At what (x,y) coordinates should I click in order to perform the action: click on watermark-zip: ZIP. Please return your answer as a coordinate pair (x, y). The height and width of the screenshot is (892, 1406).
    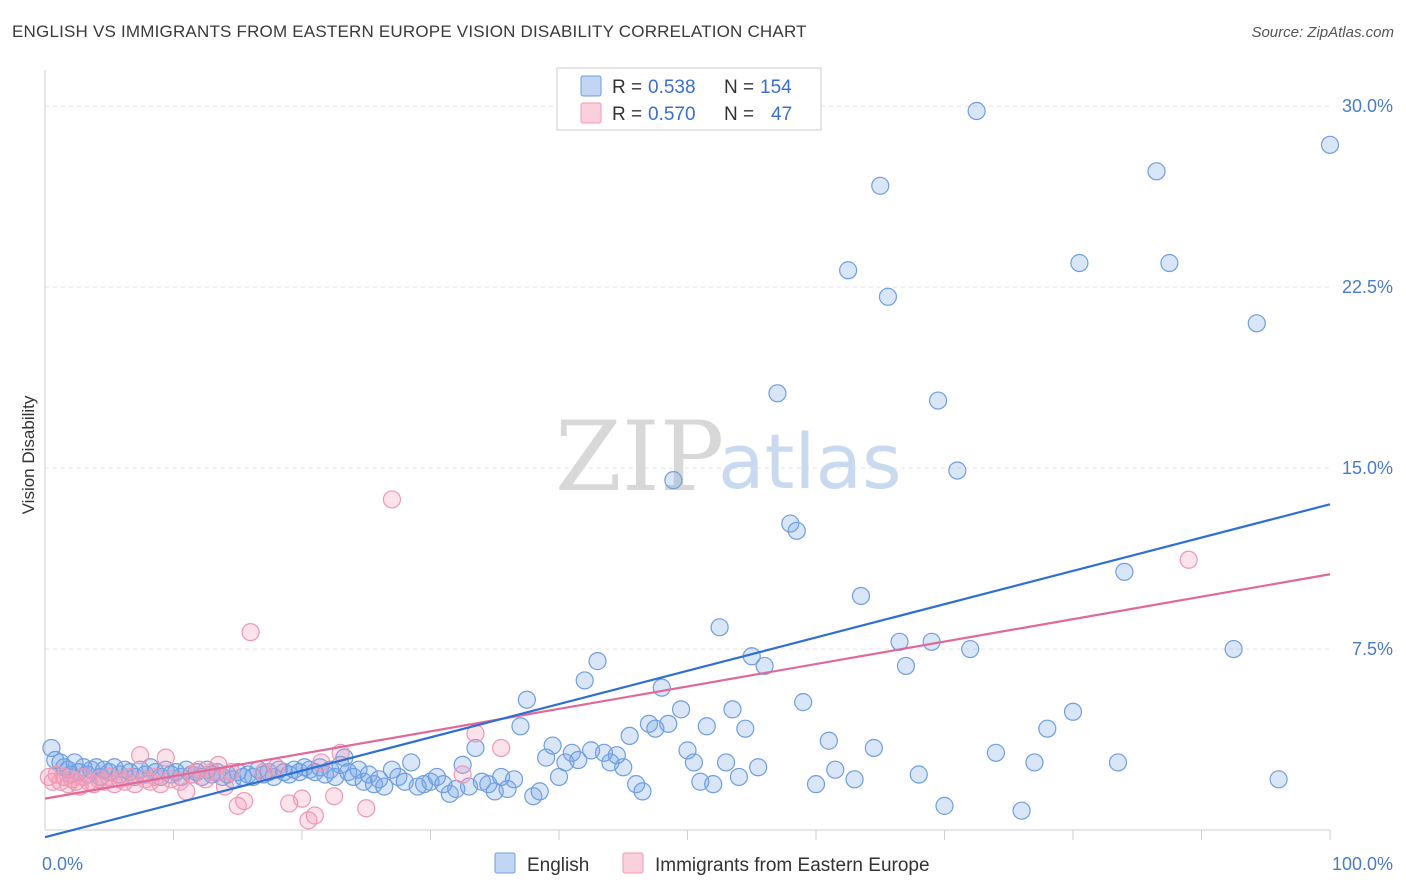
    Looking at the image, I should click on (639, 457).